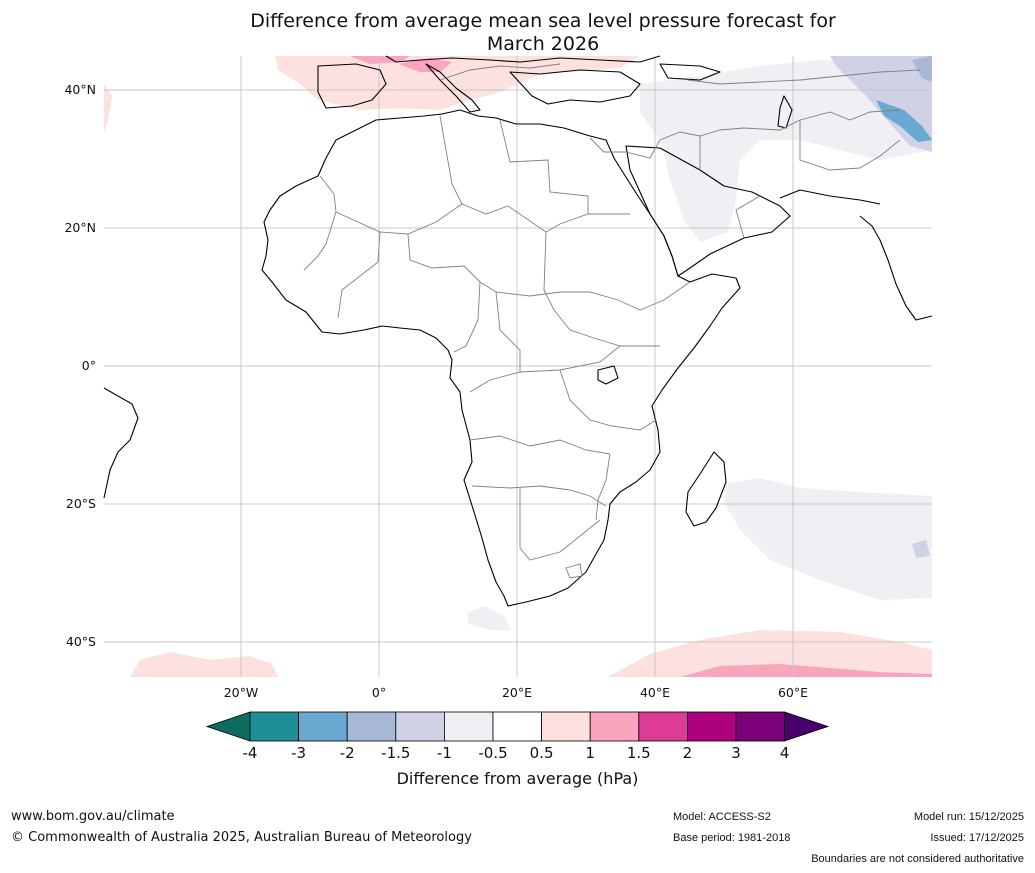 This screenshot has height=873, width=1035. Describe the element at coordinates (379, 692) in the screenshot. I see `lon-label-0: 0°` at that location.